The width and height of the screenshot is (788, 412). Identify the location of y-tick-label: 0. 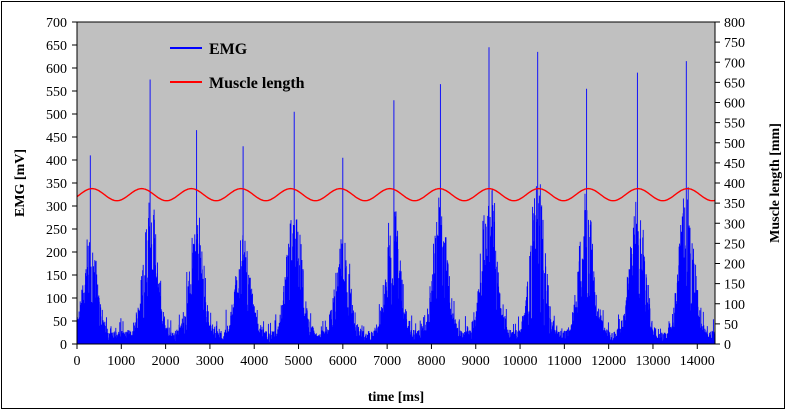
(63, 345).